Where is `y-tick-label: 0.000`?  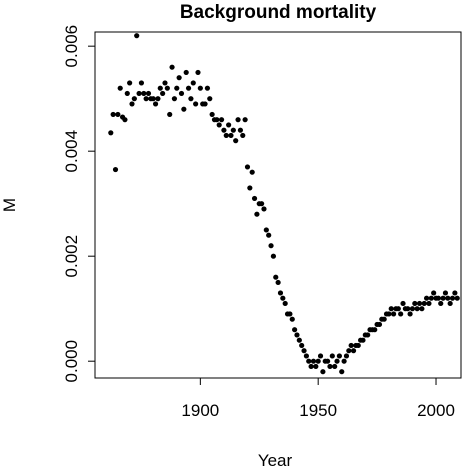
y-tick-label: 0.000 is located at coordinates (71, 361).